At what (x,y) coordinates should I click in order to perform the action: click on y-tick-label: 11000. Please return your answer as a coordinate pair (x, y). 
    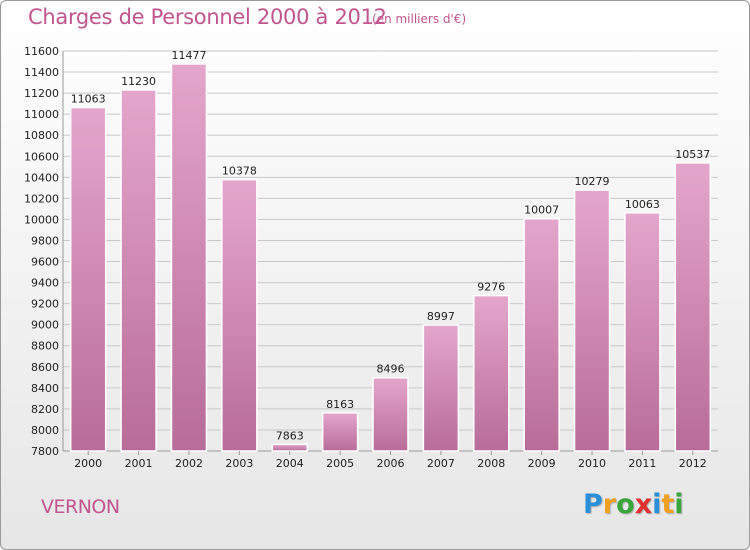
    Looking at the image, I should click on (41, 114).